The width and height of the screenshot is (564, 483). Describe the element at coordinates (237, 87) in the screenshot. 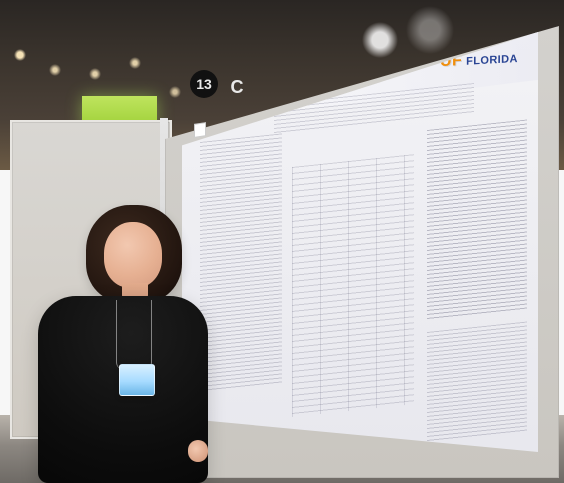

I see `aisle-letter-sign: C` at that location.